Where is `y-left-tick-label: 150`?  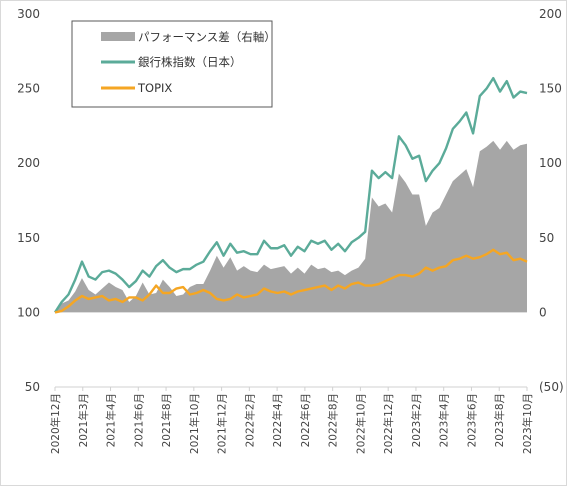
y-left-tick-label: 150 is located at coordinates (28, 238).